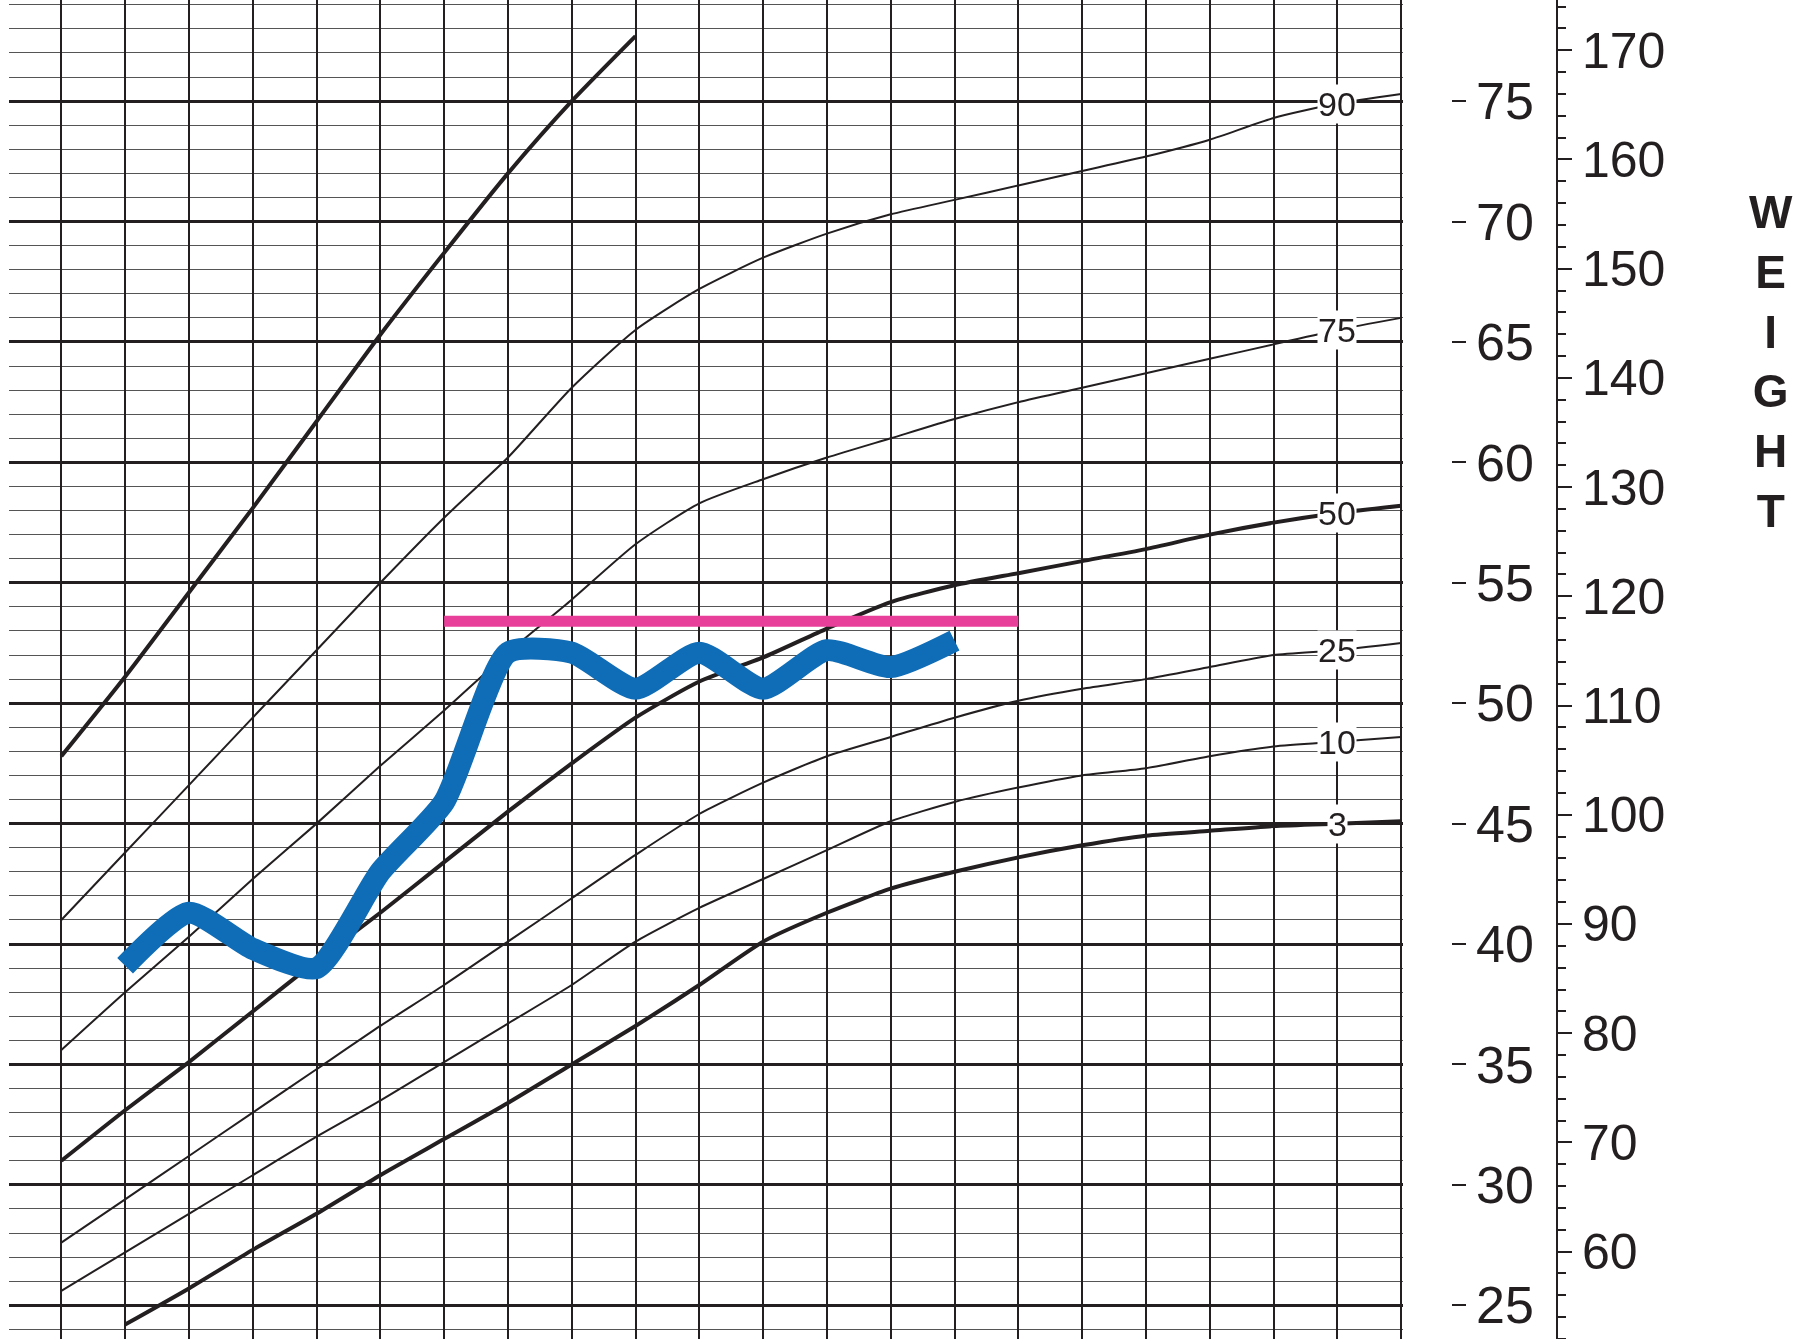 The width and height of the screenshot is (1811, 1339). Describe the element at coordinates (1623, 596) in the screenshot. I see `y2-tick-label: 120` at that location.